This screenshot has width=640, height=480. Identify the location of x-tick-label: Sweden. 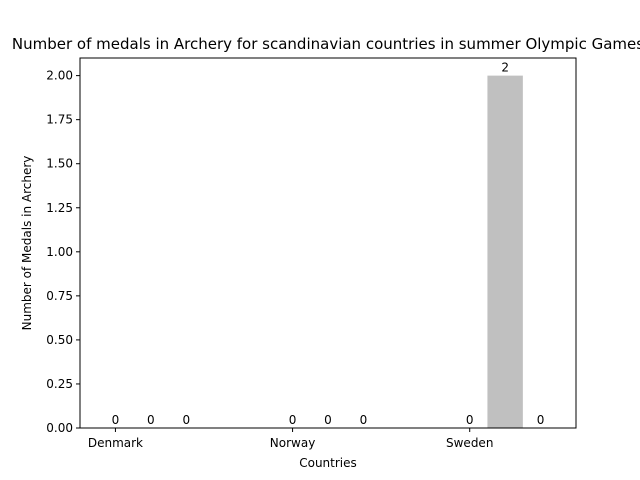
(469, 443).